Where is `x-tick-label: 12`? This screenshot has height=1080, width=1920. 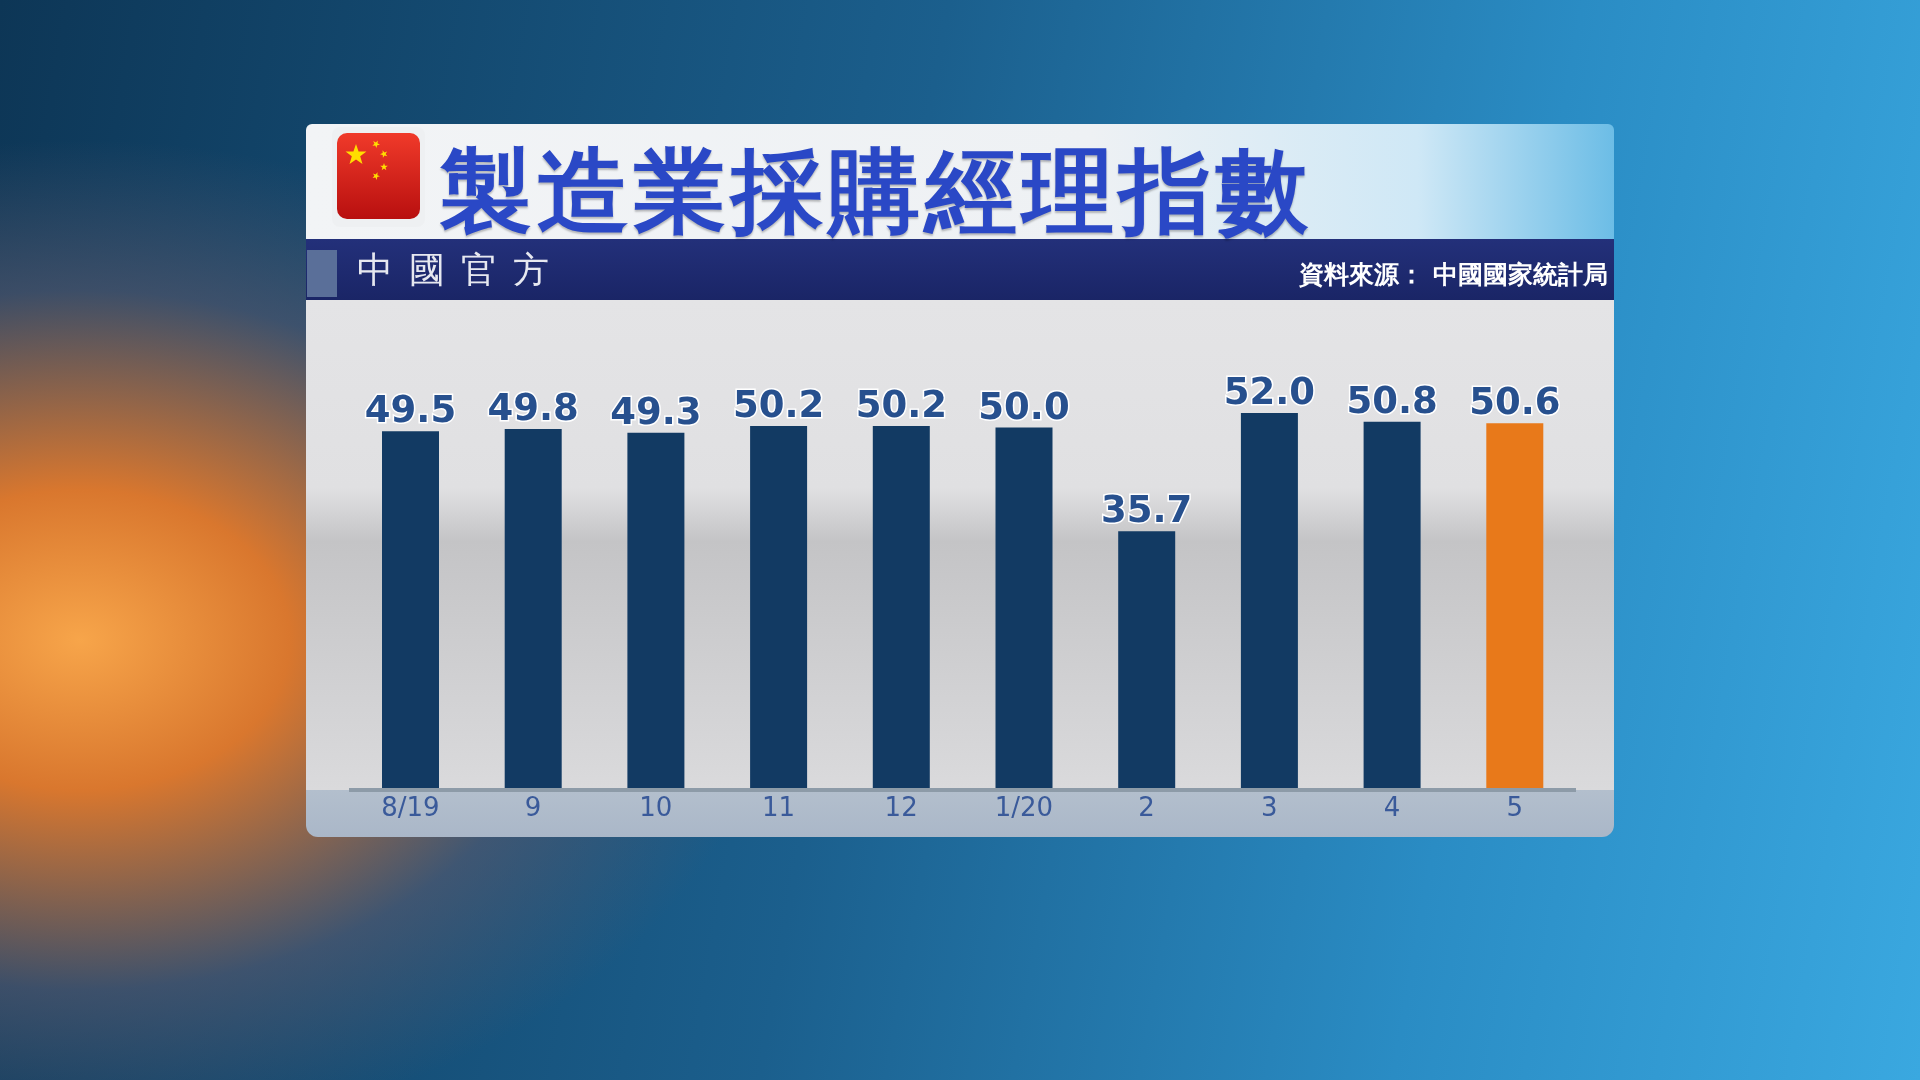
x-tick-label: 12 is located at coordinates (901, 807).